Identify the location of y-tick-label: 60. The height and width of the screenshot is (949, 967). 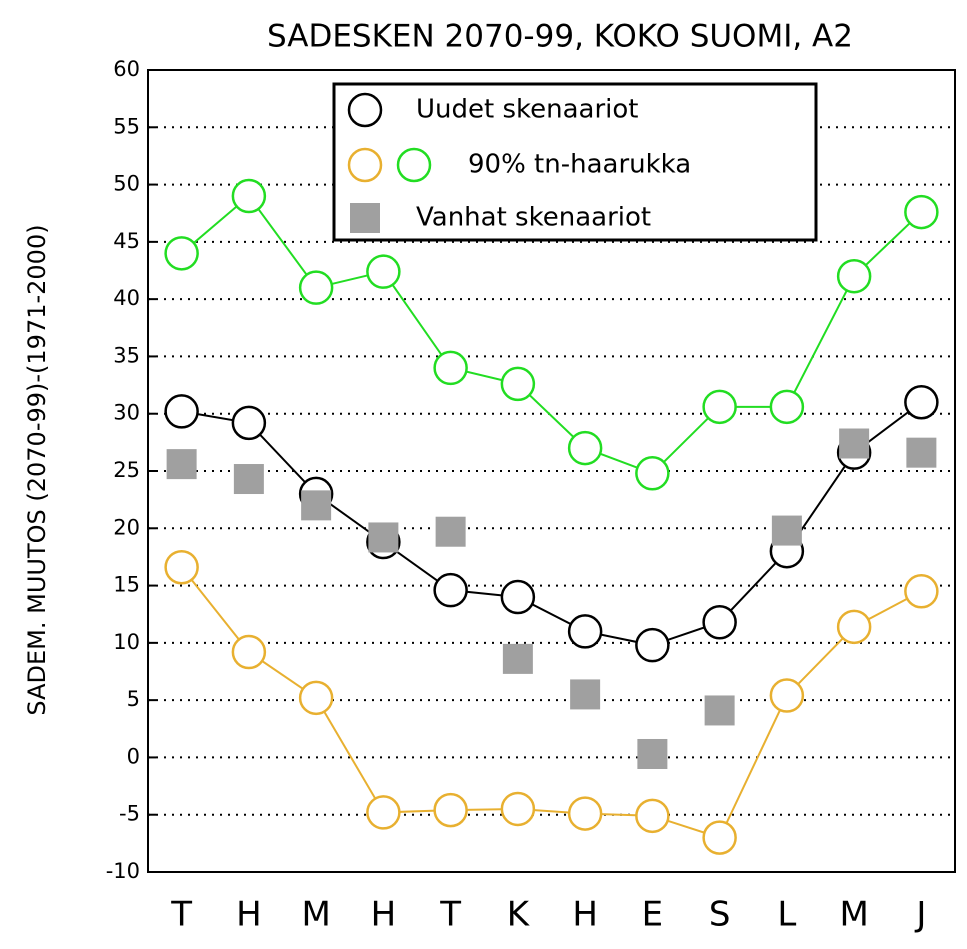
(126, 69).